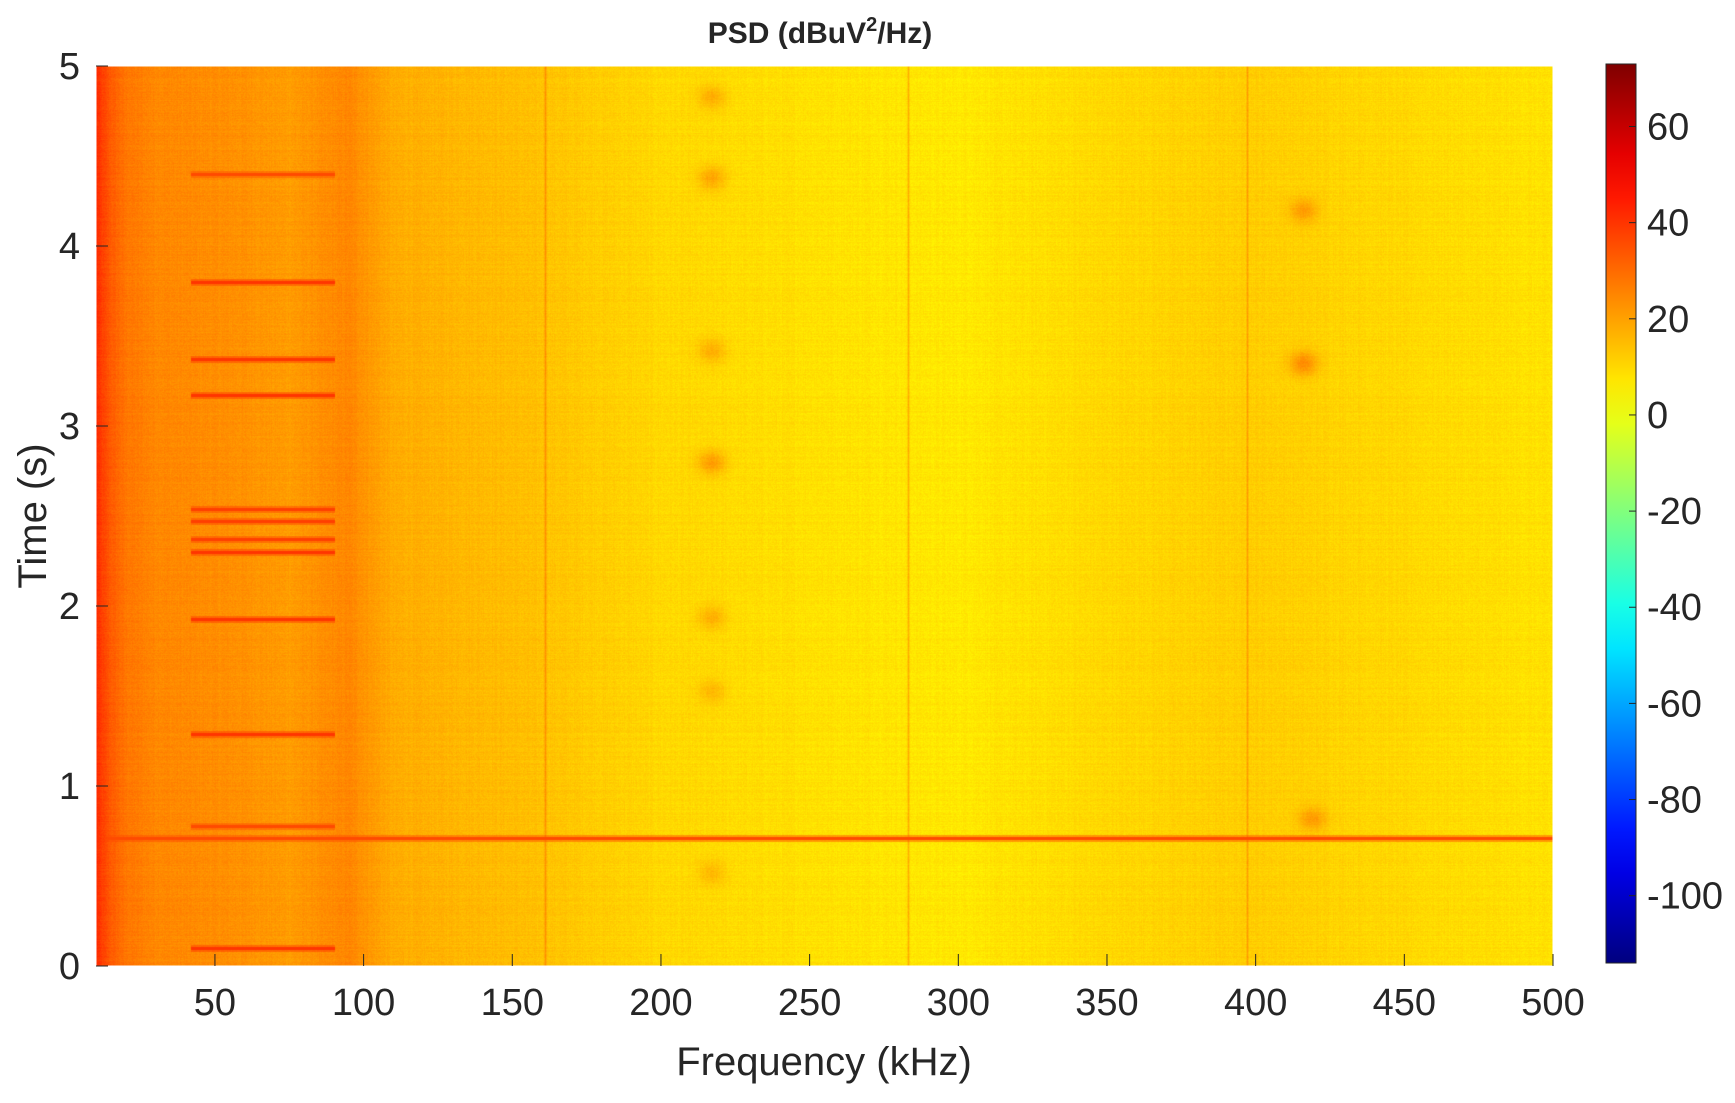 The image size is (1735, 1103). I want to click on x-axis-label: Frequency (kHz), so click(824, 1062).